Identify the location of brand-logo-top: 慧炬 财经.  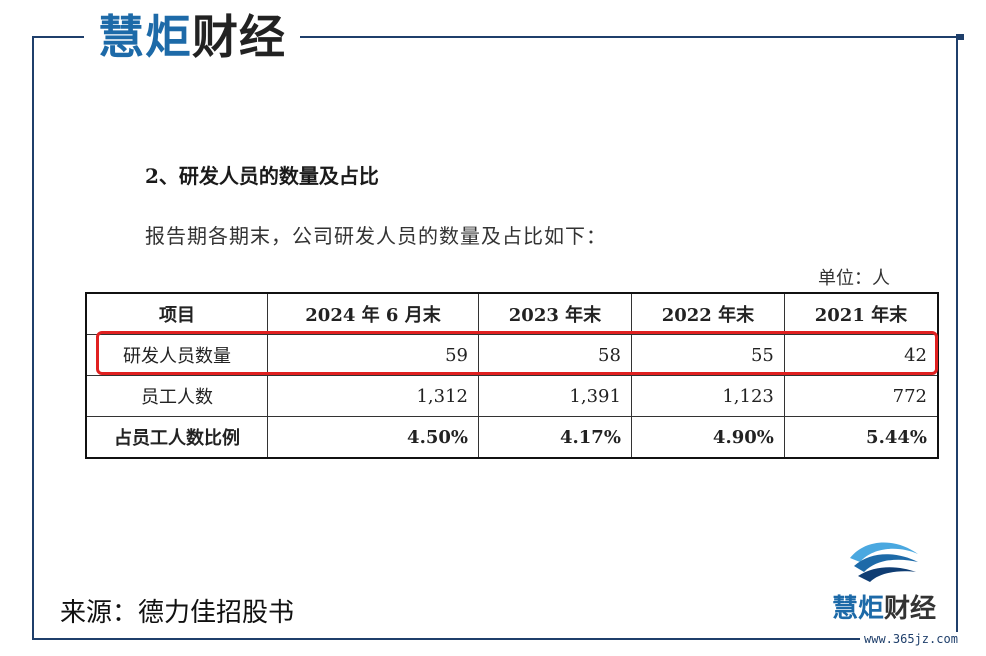
(192, 35).